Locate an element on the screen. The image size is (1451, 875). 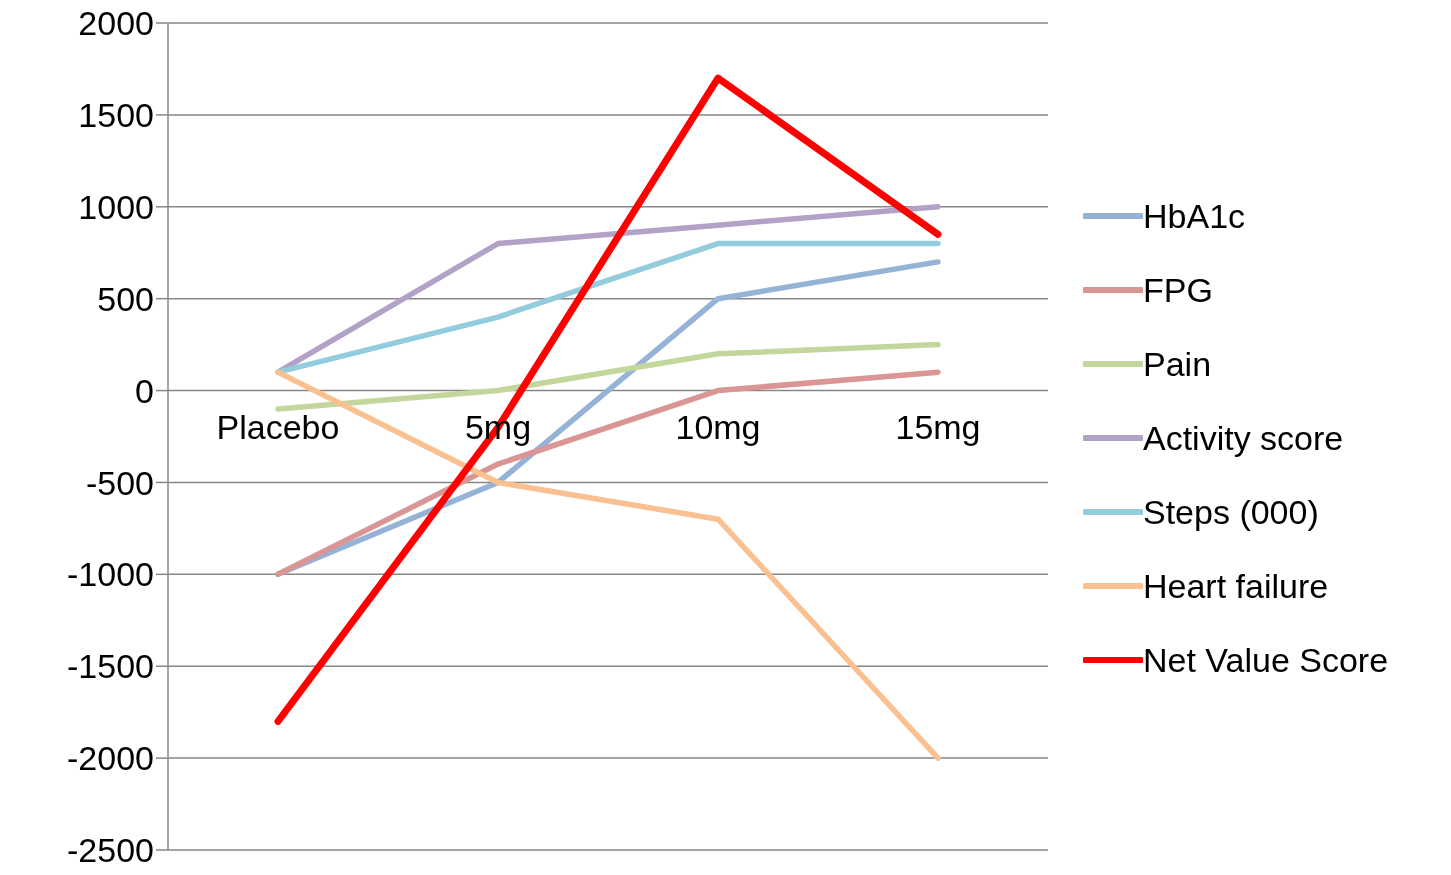
y-tick-label: -2000 is located at coordinates (110, 758).